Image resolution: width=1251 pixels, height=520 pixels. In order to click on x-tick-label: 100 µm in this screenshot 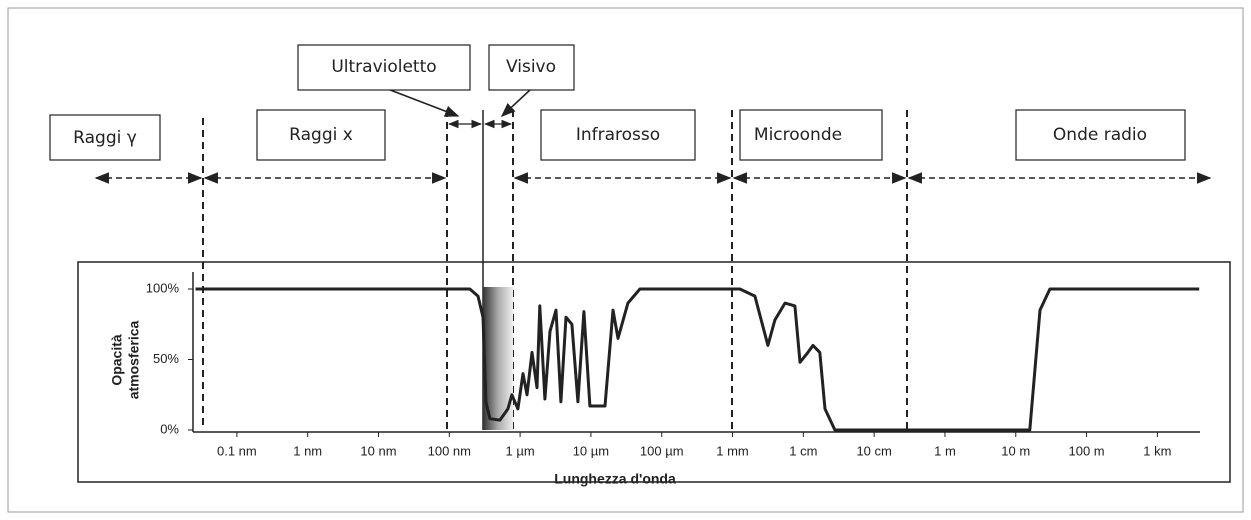, I will do `click(662, 450)`.